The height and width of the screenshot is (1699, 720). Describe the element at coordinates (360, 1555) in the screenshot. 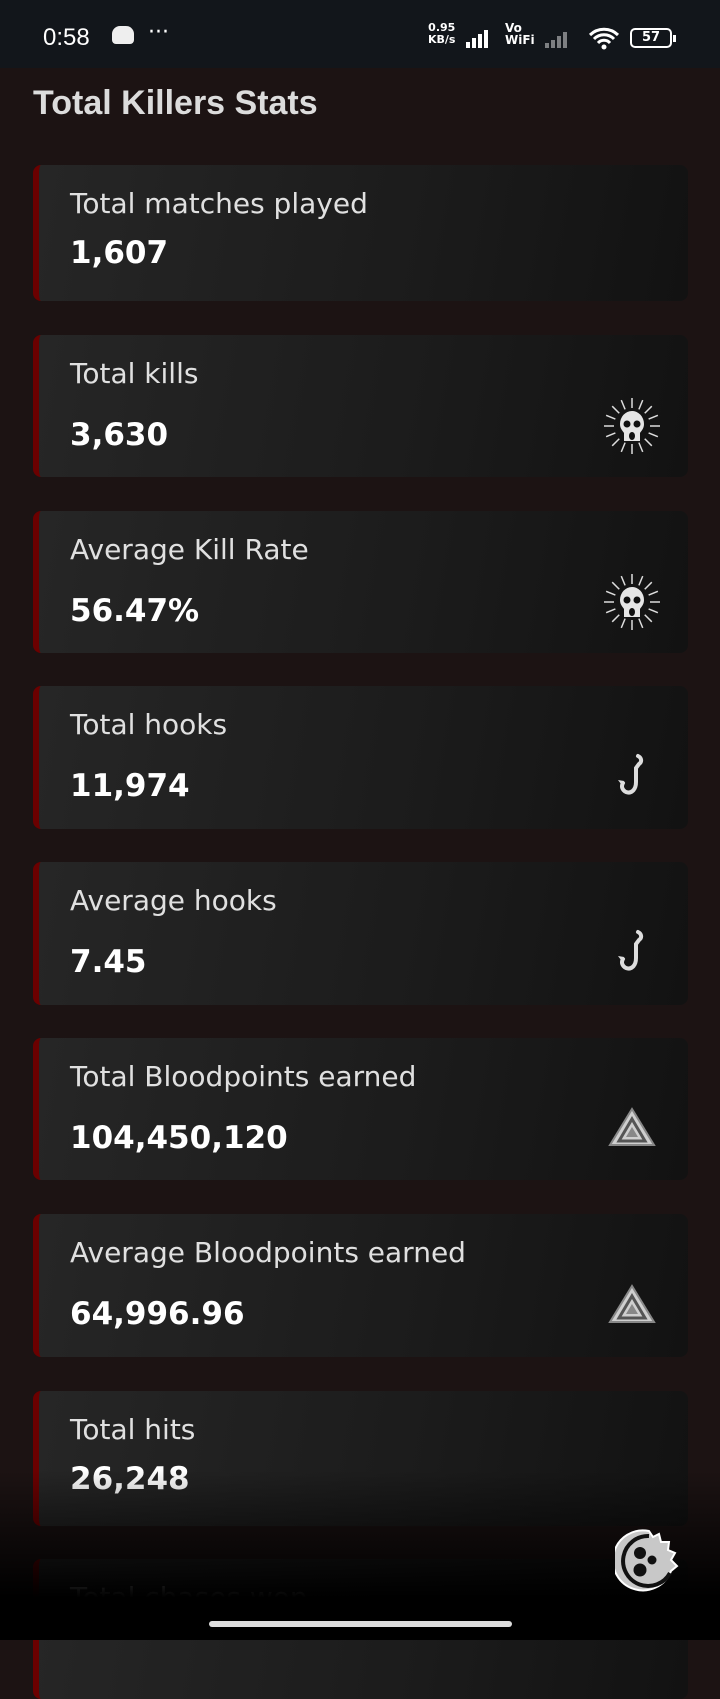

I see `bottom-fade` at that location.